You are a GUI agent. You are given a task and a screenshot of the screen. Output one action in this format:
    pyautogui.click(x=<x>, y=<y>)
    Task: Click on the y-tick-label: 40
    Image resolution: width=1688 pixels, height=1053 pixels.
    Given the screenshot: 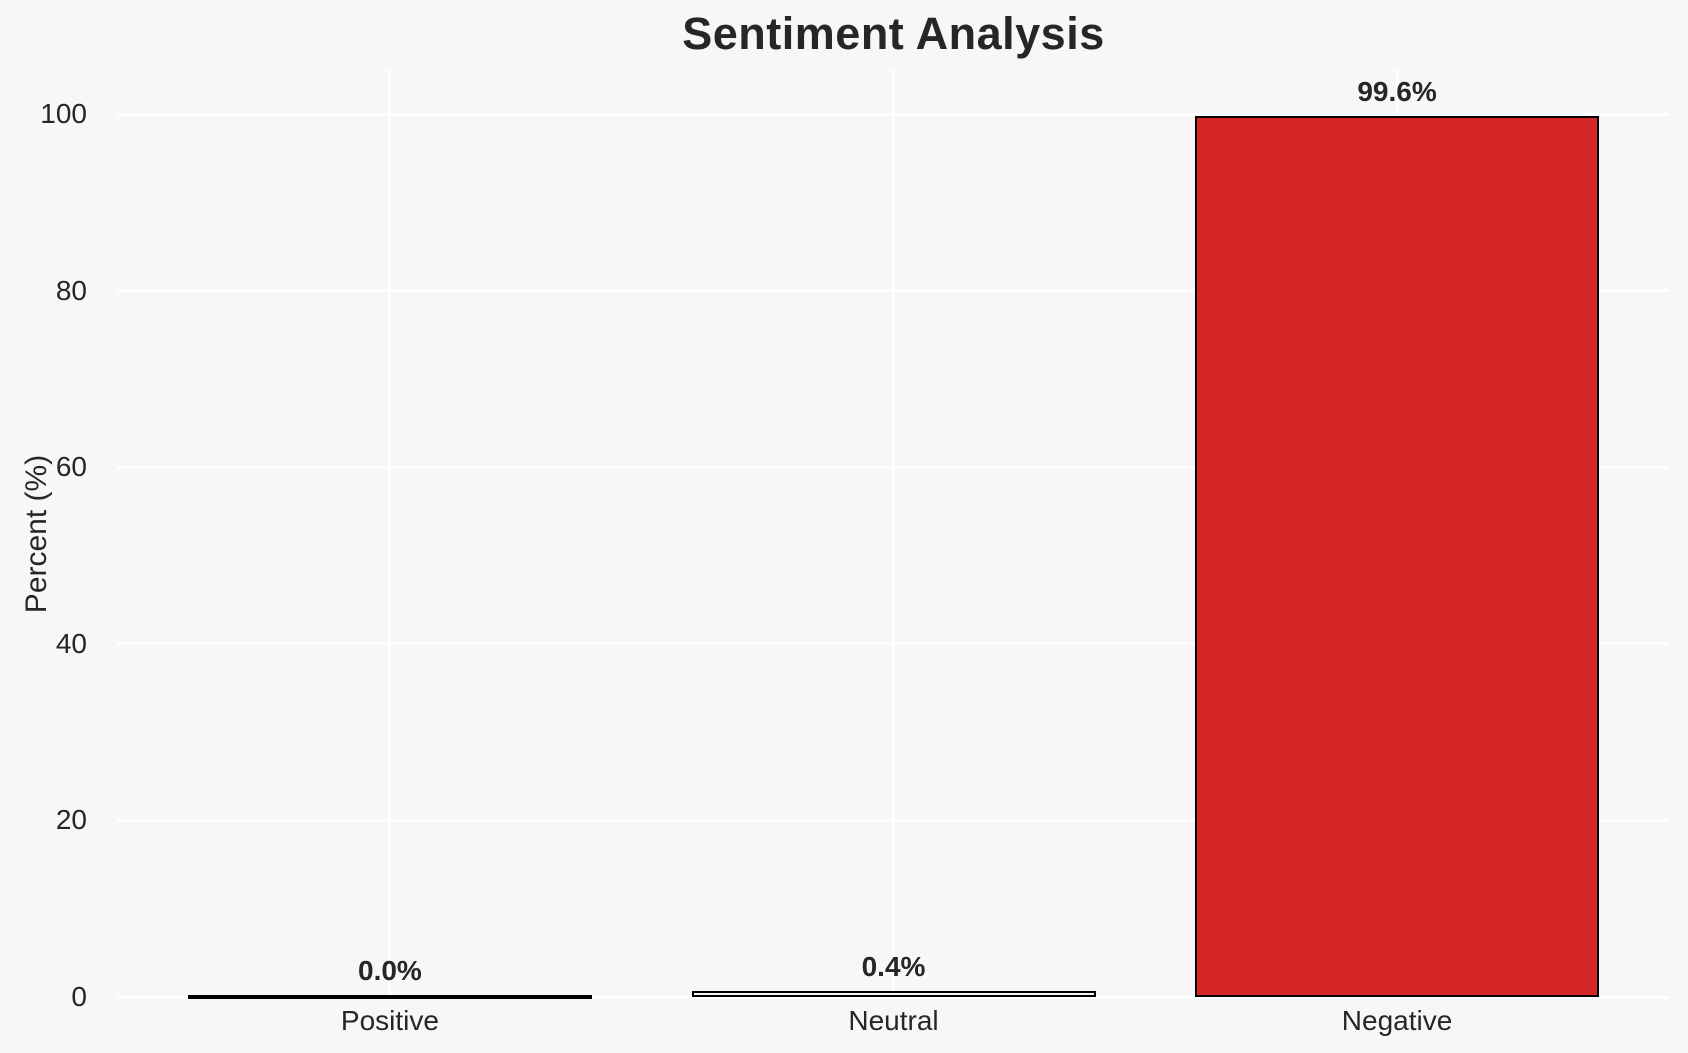 What is the action you would take?
    pyautogui.click(x=71, y=643)
    